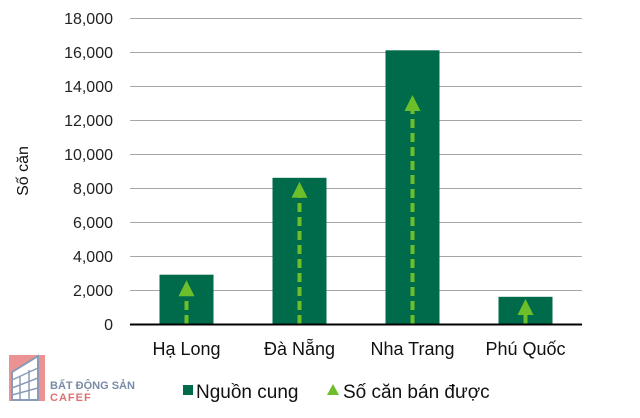 This screenshot has width=640, height=418. Describe the element at coordinates (93, 223) in the screenshot. I see `y-tick-label: 6,000` at that location.